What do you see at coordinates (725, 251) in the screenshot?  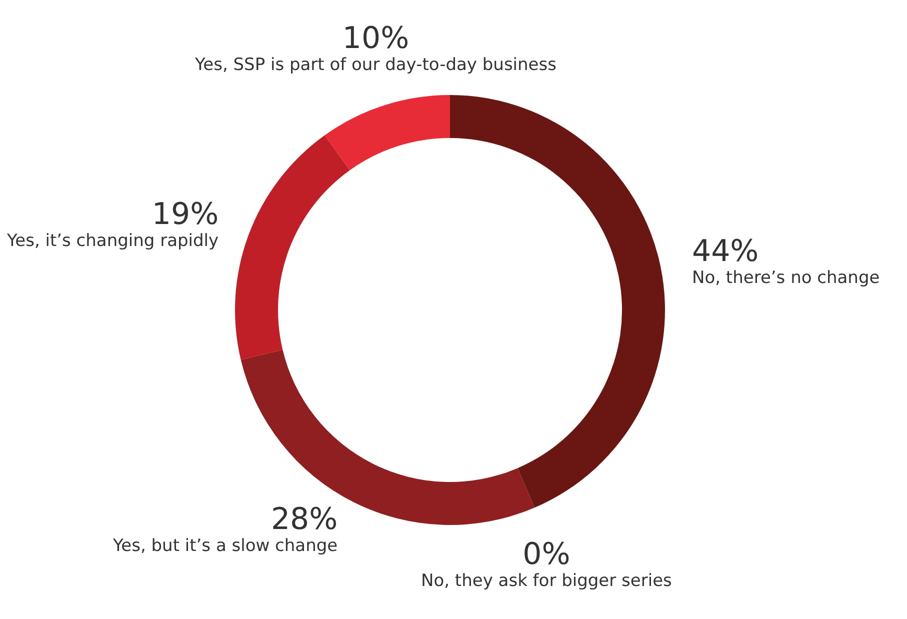 I see `data-label: 44%` at bounding box center [725, 251].